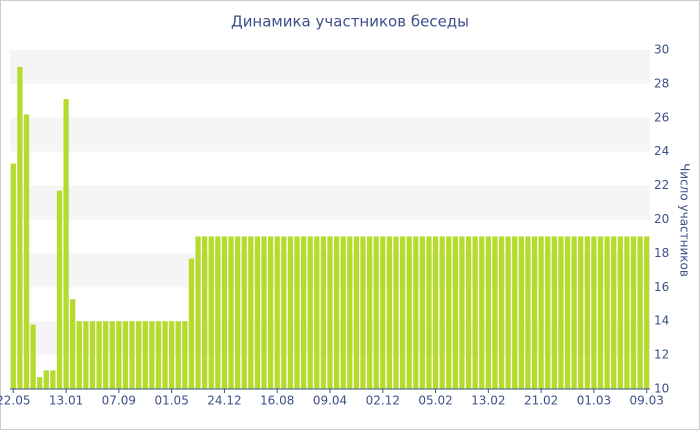 The width and height of the screenshot is (700, 430). I want to click on x-tick-label: 22.05, so click(15, 401).